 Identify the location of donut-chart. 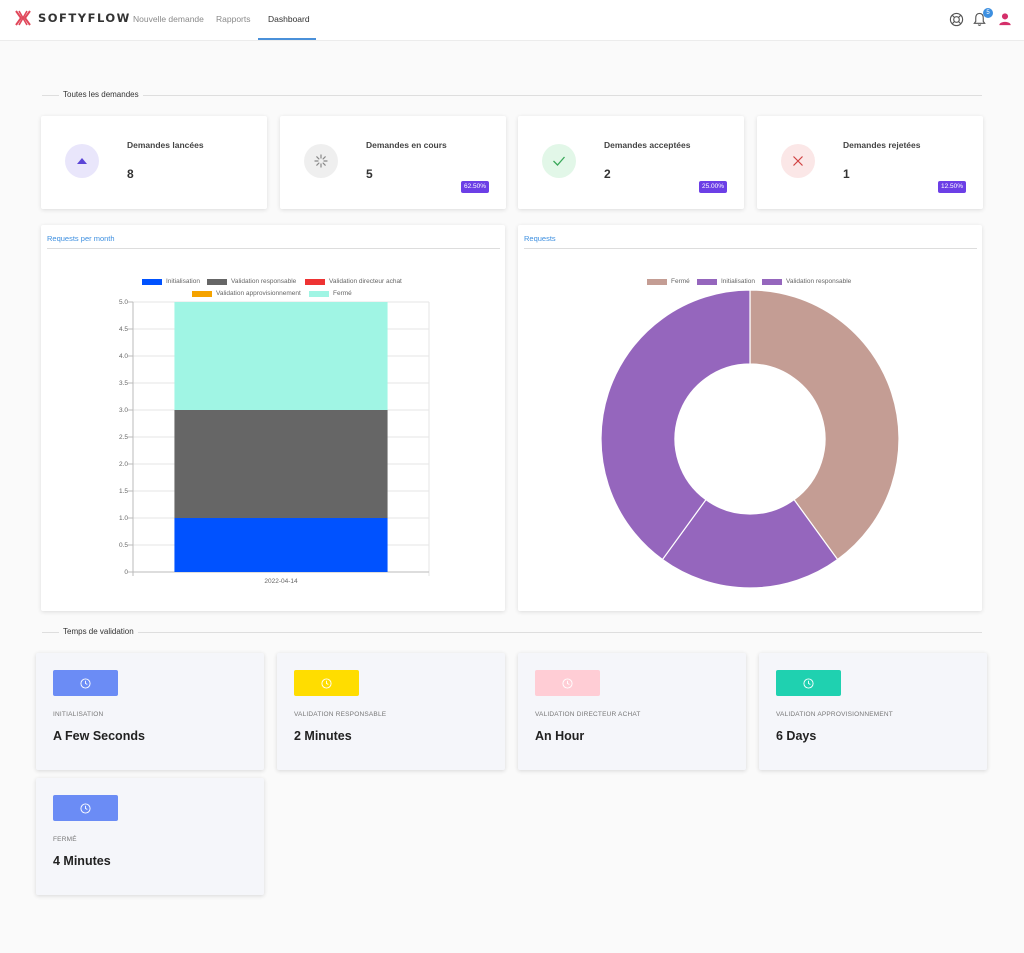
(750, 439).